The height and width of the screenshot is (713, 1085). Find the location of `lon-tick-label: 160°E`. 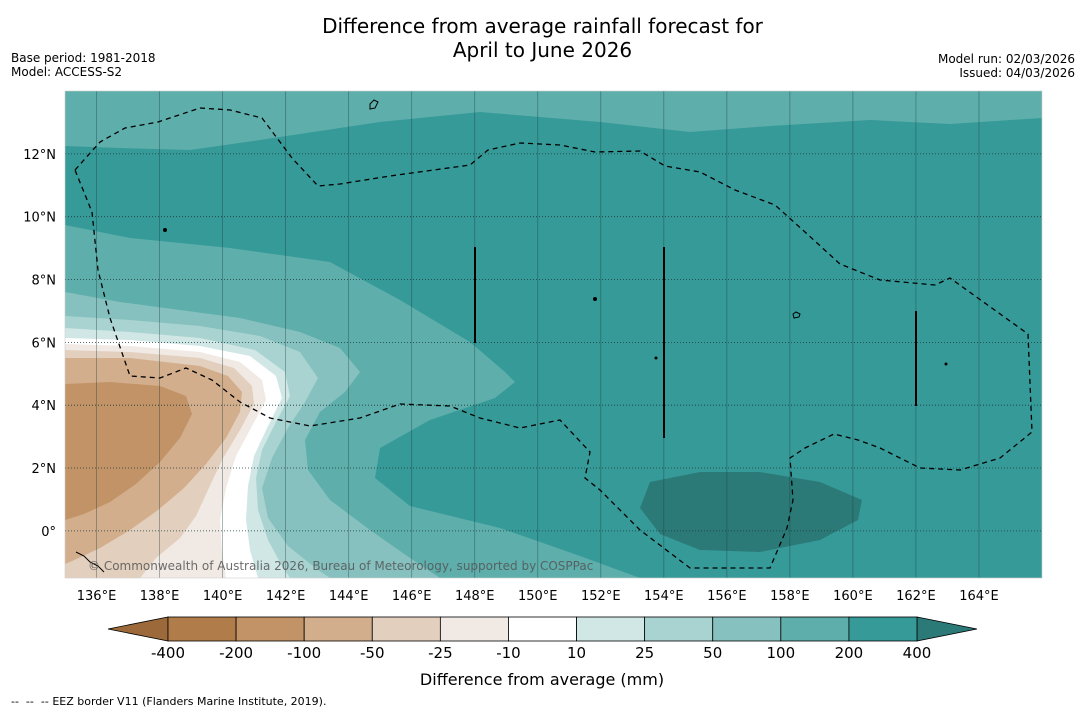

lon-tick-label: 160°E is located at coordinates (853, 596).